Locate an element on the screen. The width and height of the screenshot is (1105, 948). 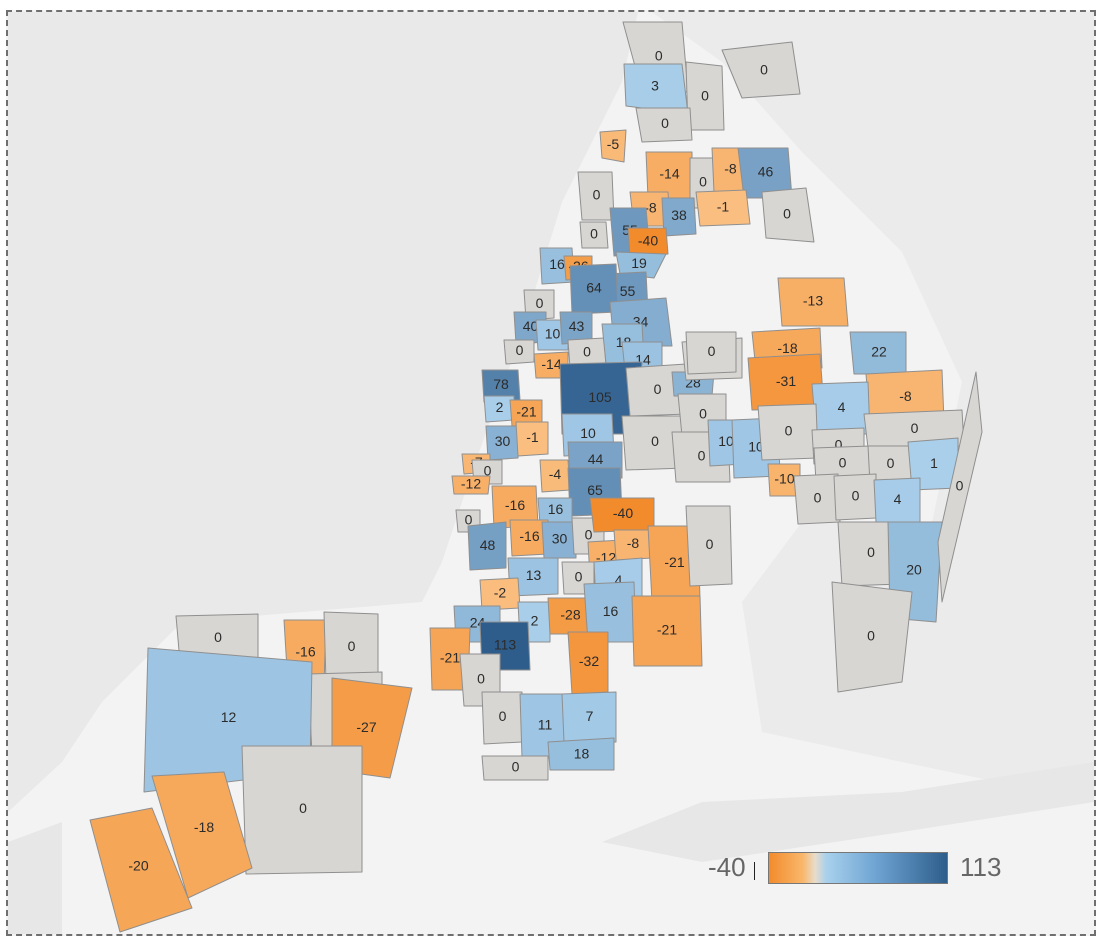
zone-value-label: 13 is located at coordinates (534, 575).